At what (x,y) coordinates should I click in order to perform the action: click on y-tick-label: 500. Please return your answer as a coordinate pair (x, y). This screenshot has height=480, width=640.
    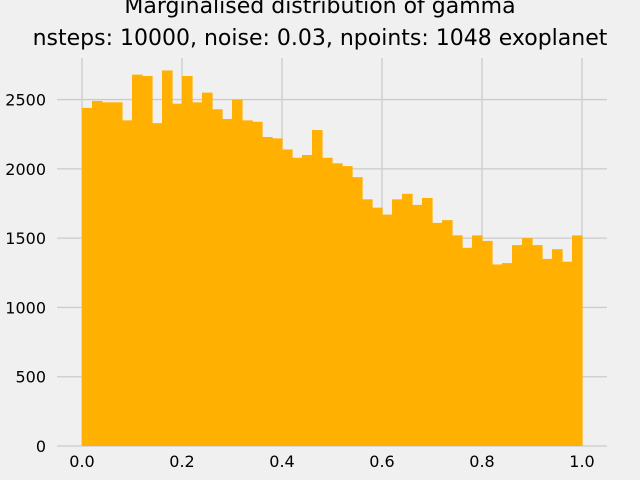
    Looking at the image, I should click on (30, 377).